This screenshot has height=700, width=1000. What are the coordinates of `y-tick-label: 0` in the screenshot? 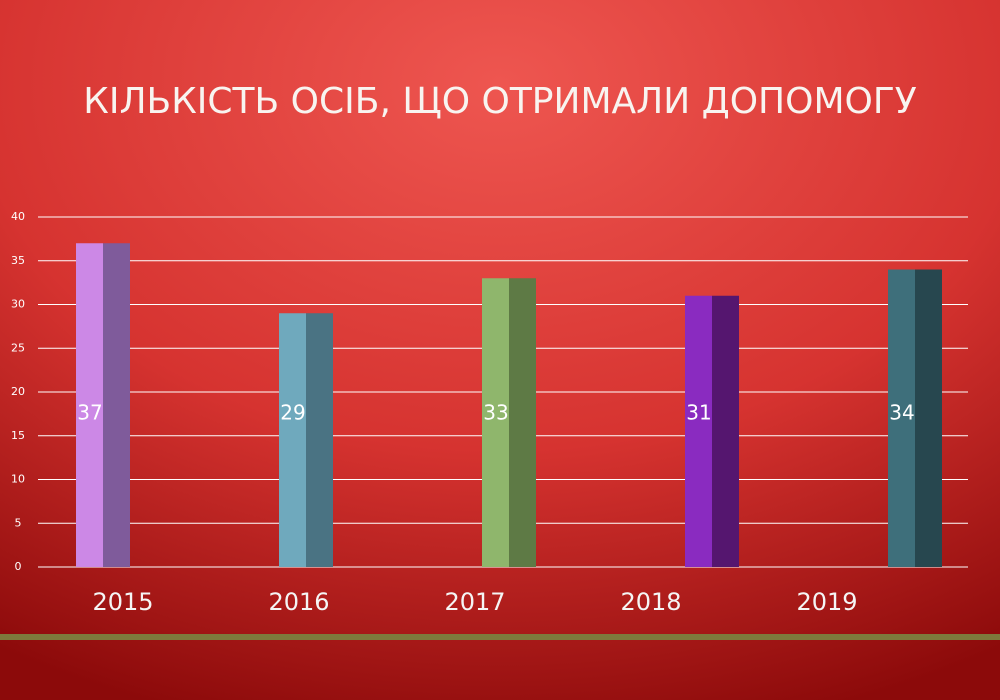 It's located at (18, 566).